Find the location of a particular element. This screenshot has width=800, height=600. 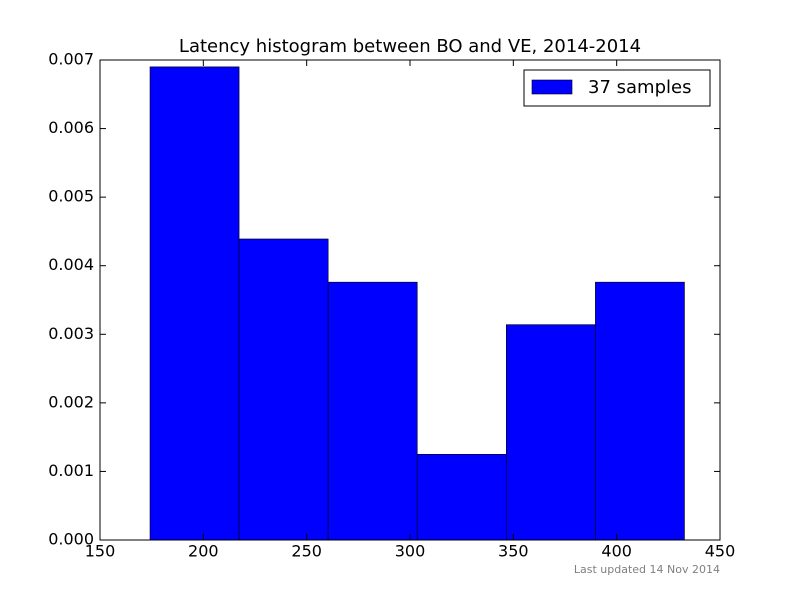

y-tick-label: 0.005 is located at coordinates (71, 196).